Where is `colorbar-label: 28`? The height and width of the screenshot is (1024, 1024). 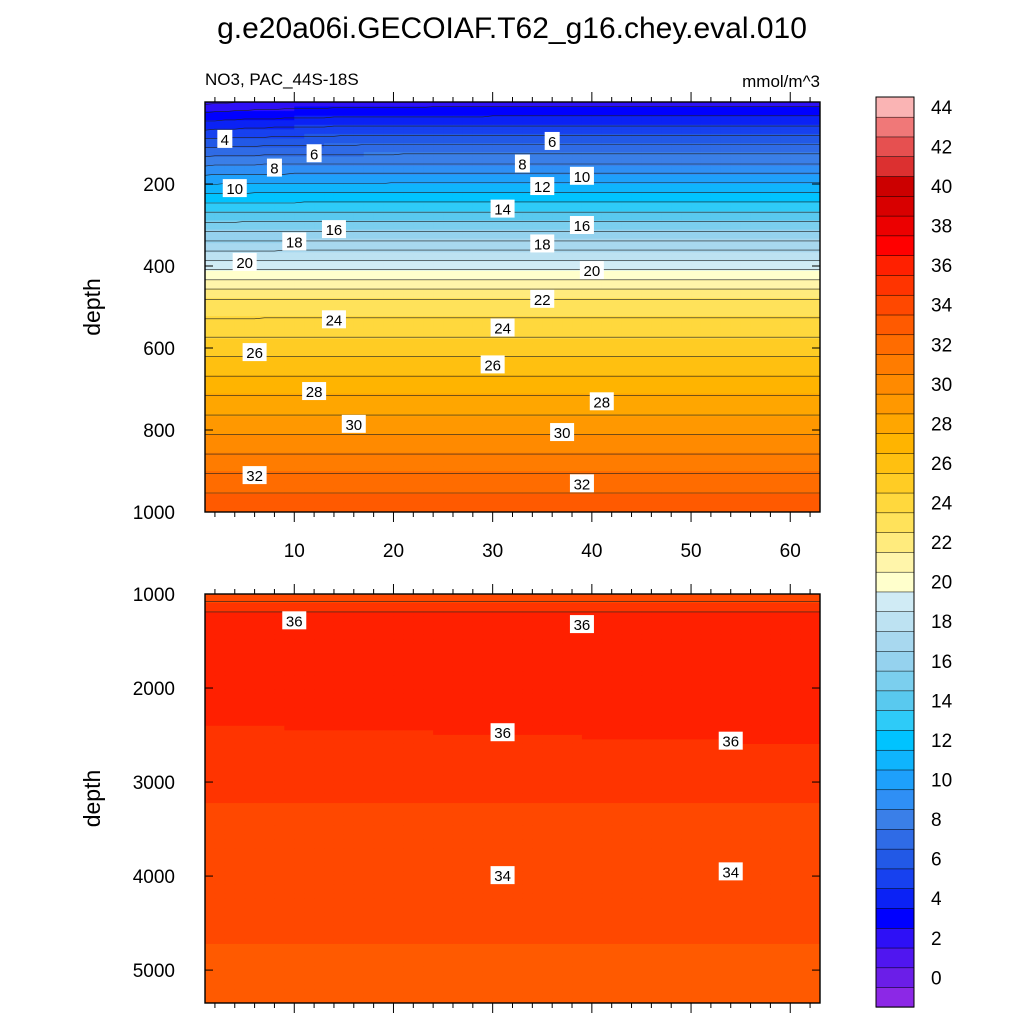 colorbar-label: 28 is located at coordinates (941, 424).